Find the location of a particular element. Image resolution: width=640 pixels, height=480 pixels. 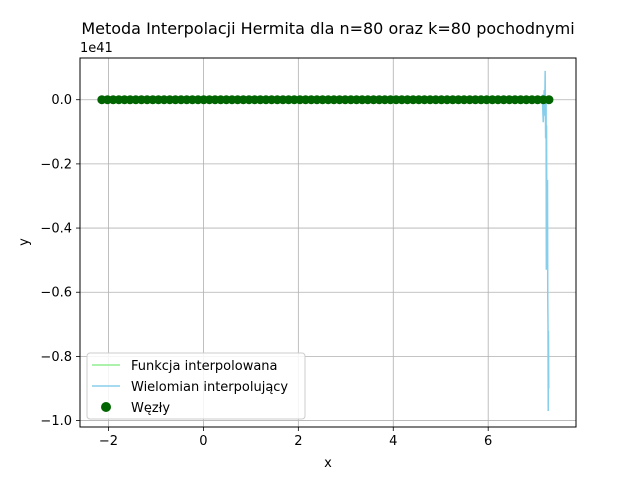

y-tick-label: −0.6 is located at coordinates (56, 293).